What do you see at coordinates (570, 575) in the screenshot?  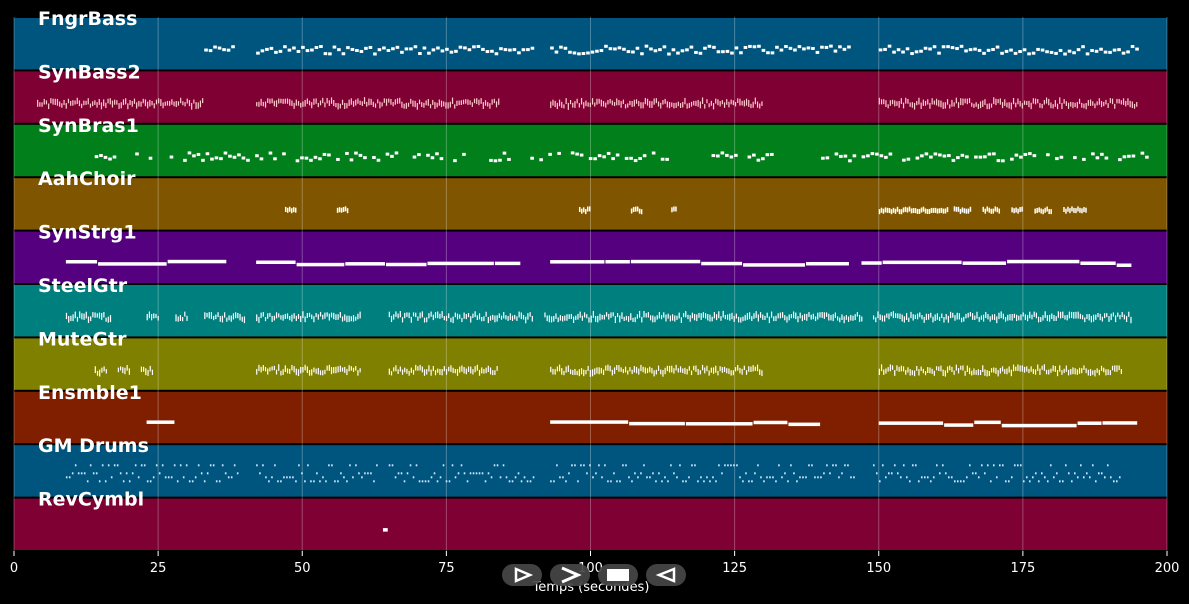 I see `forward-button` at bounding box center [570, 575].